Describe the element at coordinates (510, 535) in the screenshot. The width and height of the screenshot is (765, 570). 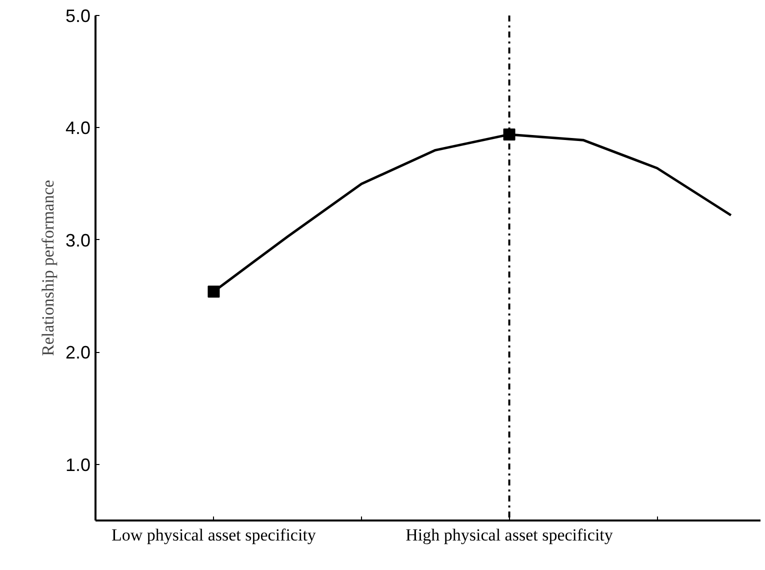
I see `x-tick-label: High physical asset specificity` at that location.